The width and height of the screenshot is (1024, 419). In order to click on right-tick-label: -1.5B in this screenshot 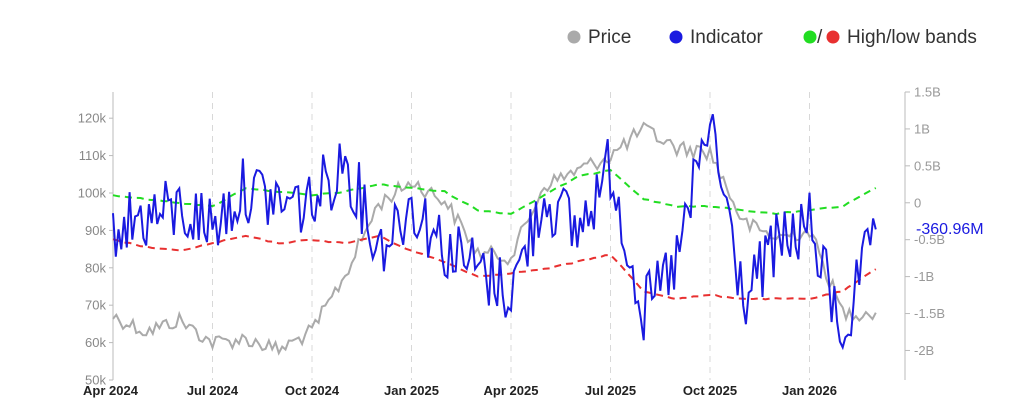, I will do `click(929, 313)`.